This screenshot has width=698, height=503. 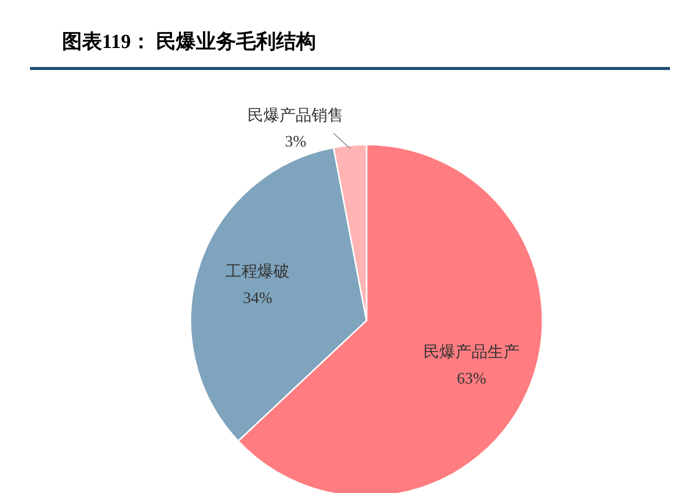 I want to click on data-label: 34%, so click(x=257, y=298).